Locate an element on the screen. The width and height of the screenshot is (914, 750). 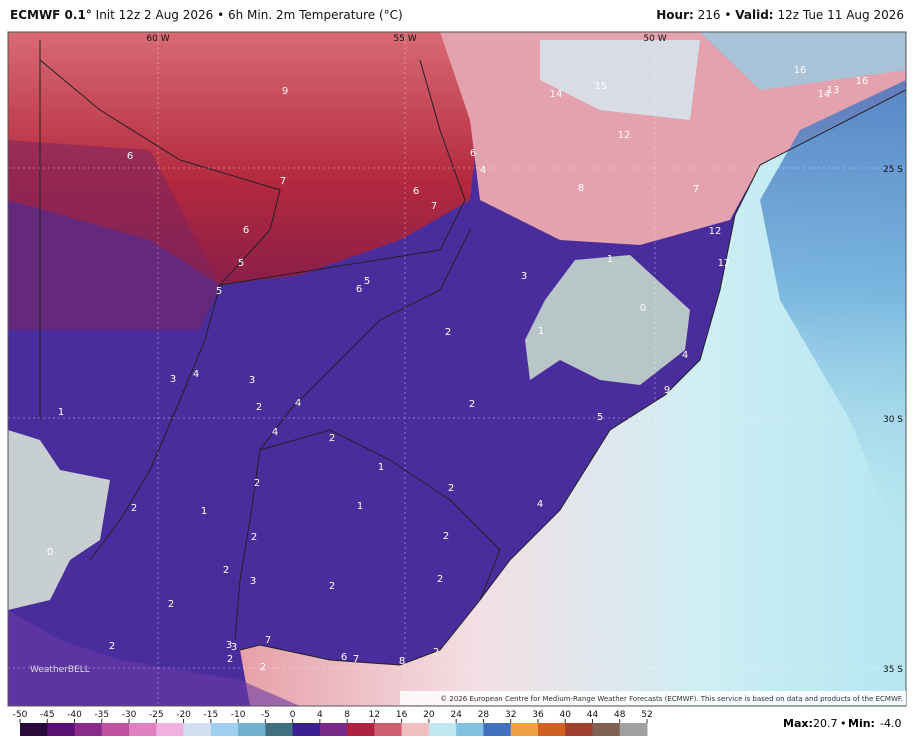
min-label: Min: is located at coordinates (861, 723).